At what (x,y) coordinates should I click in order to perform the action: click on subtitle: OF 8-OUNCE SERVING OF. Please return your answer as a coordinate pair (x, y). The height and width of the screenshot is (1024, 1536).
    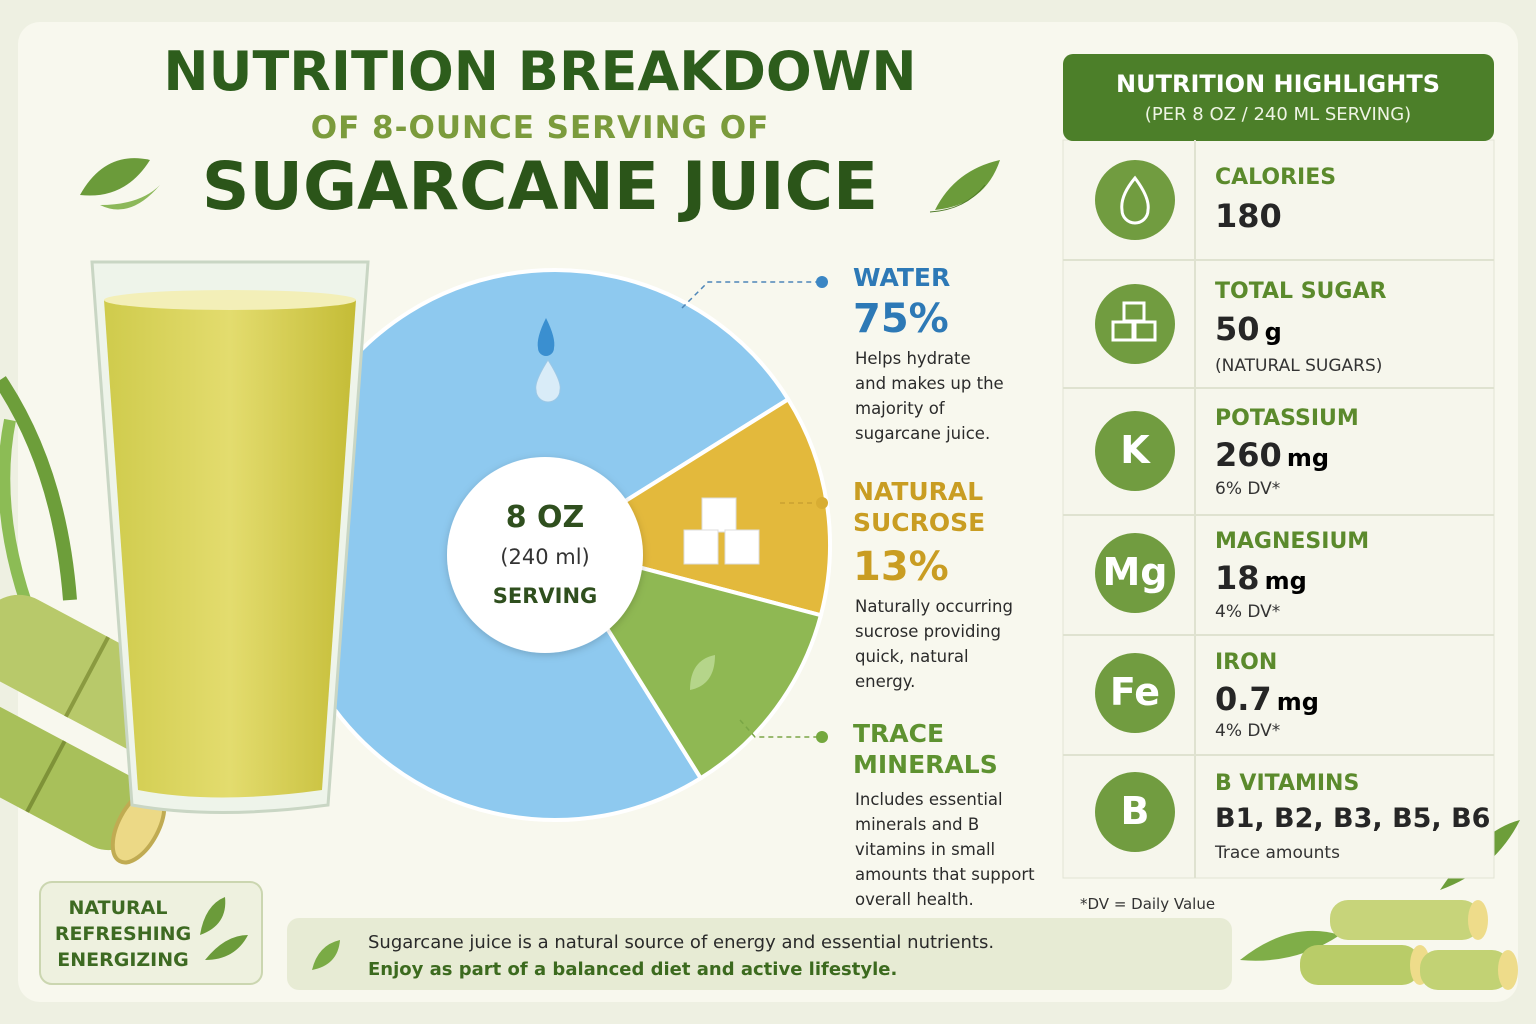
    Looking at the image, I should click on (540, 128).